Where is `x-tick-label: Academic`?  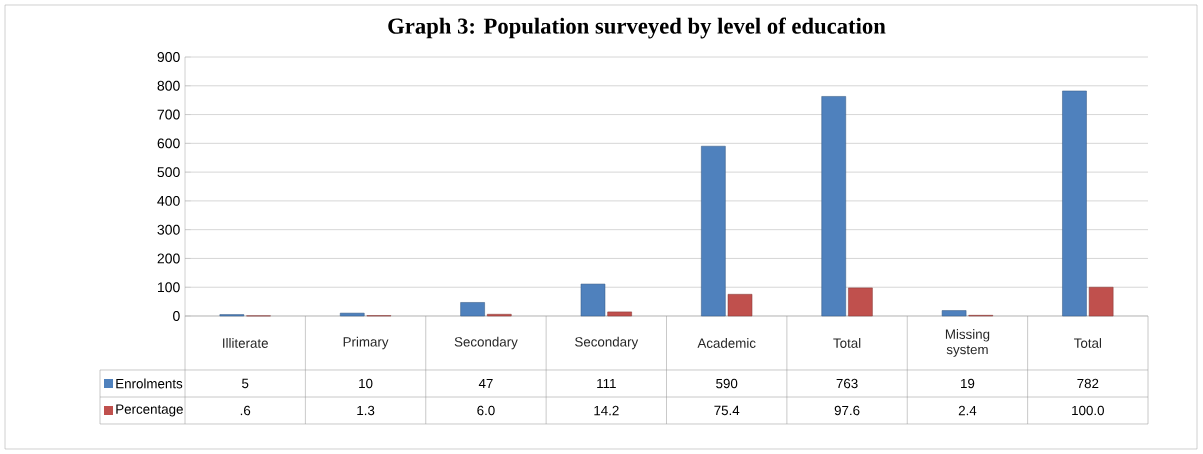
x-tick-label: Academic is located at coordinates (726, 343).